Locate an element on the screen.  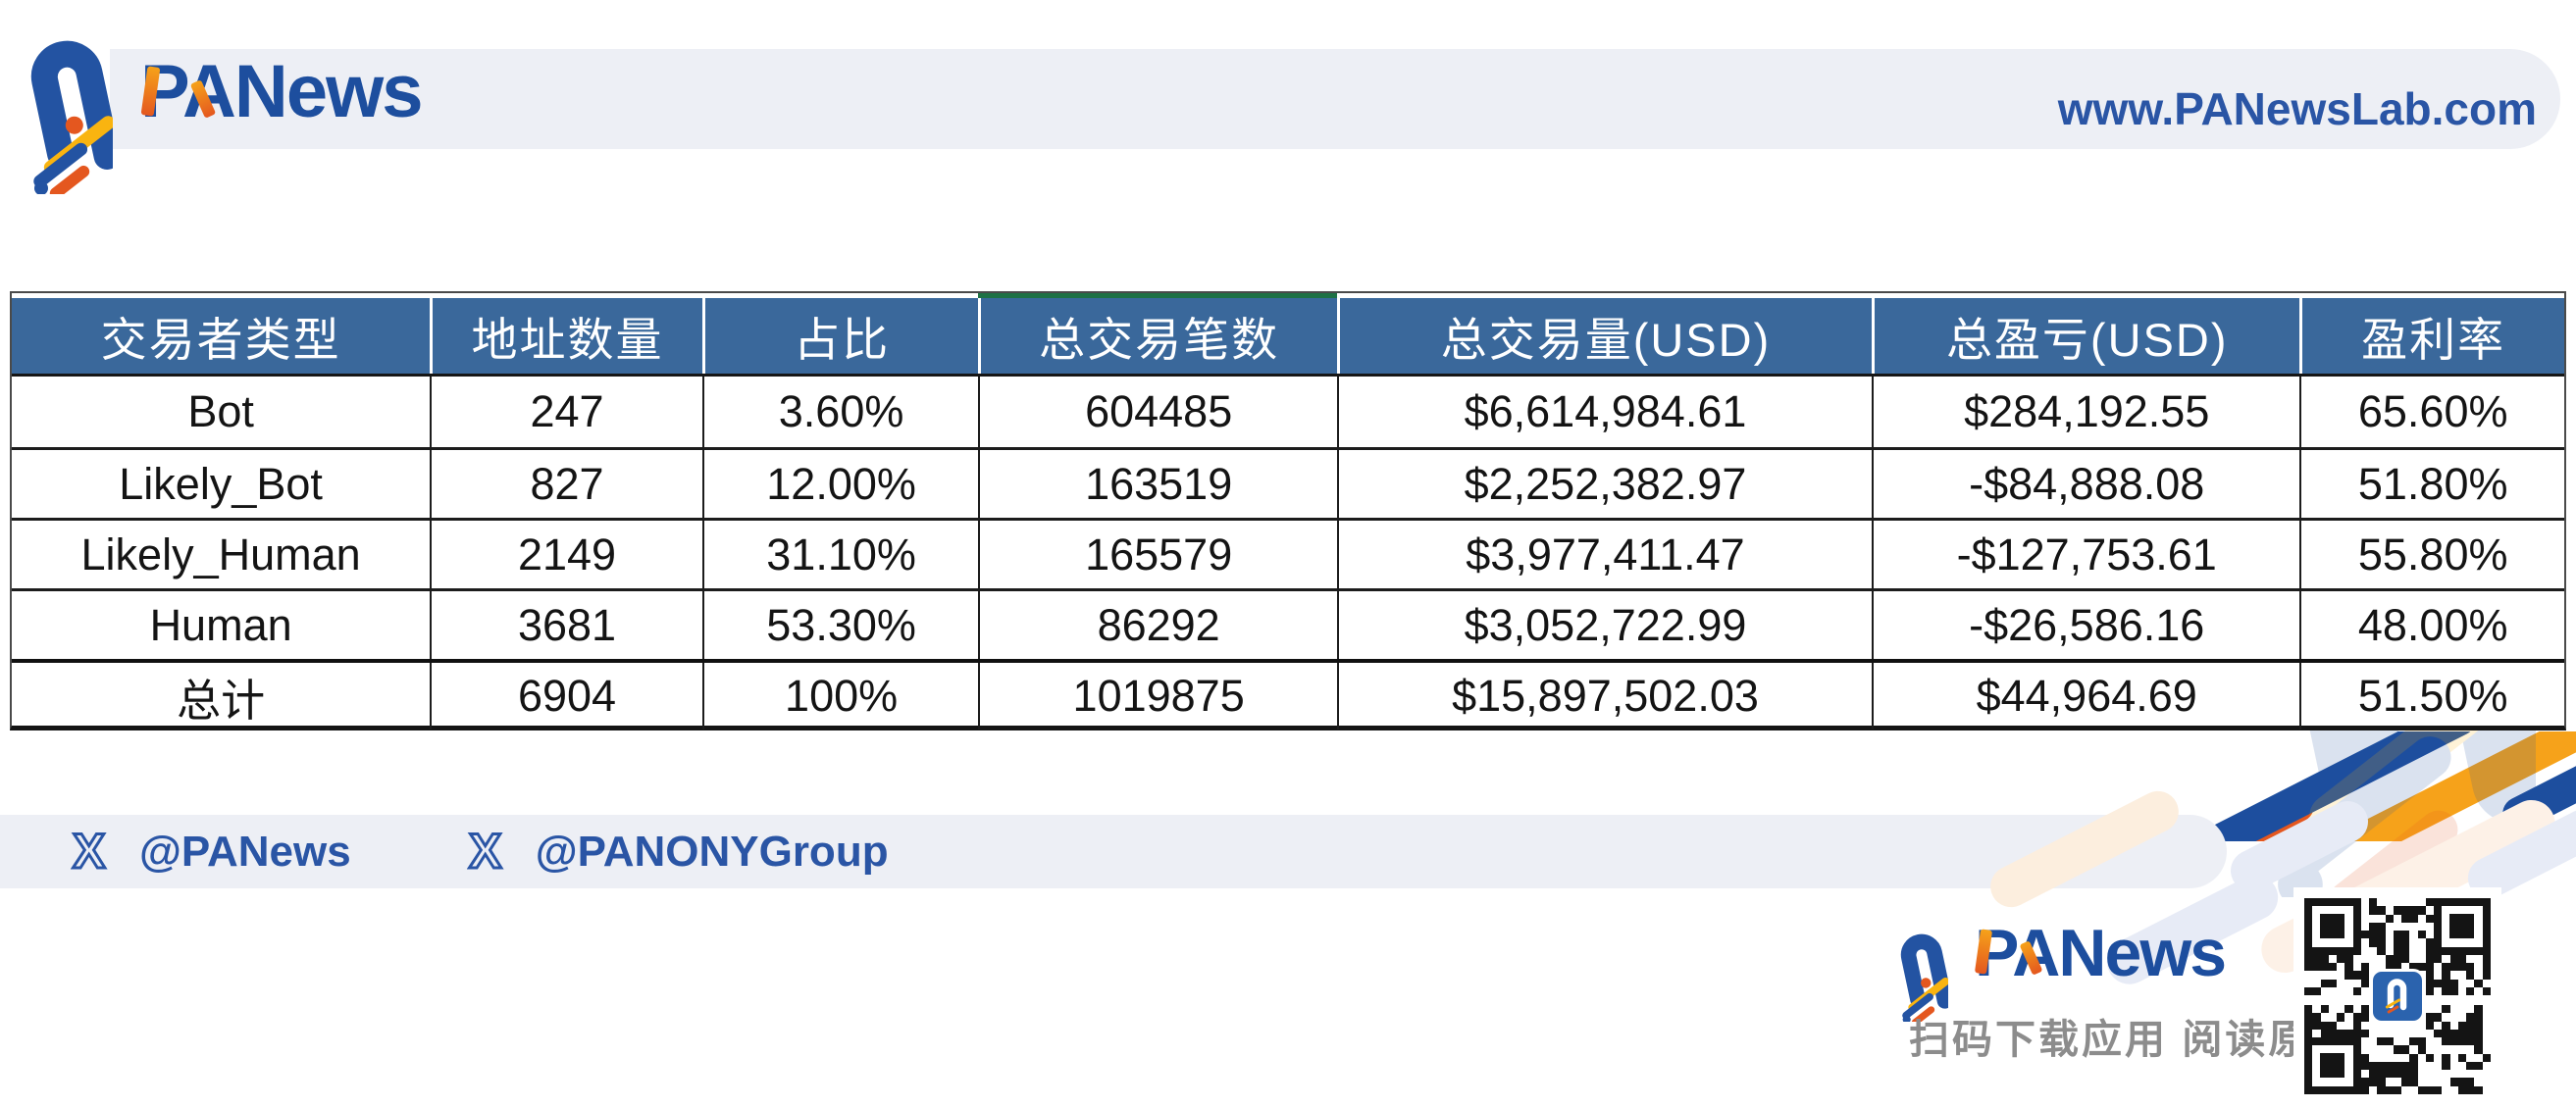
green-accent-line is located at coordinates (1157, 295).